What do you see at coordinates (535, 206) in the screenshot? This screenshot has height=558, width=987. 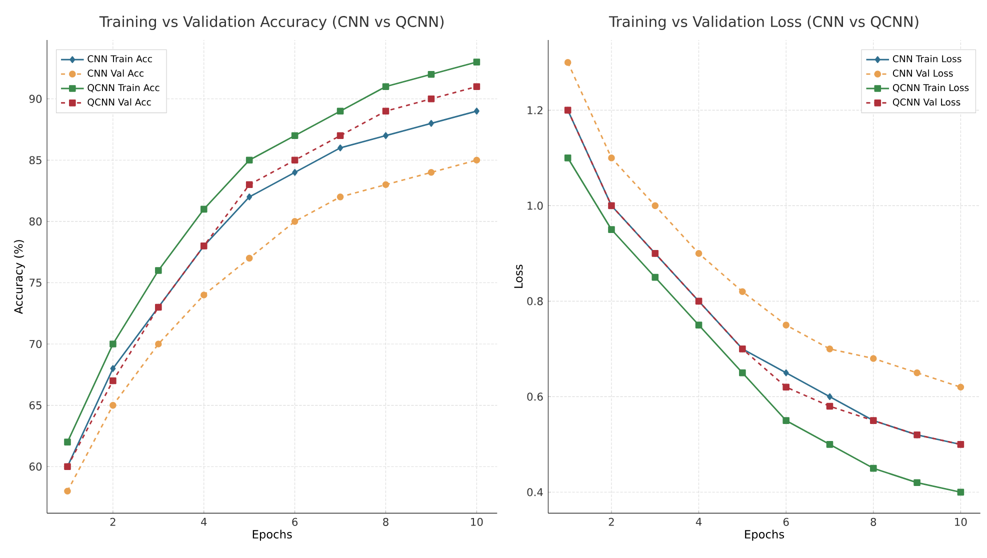 I see `y-tick-label: 1.0` at bounding box center [535, 206].